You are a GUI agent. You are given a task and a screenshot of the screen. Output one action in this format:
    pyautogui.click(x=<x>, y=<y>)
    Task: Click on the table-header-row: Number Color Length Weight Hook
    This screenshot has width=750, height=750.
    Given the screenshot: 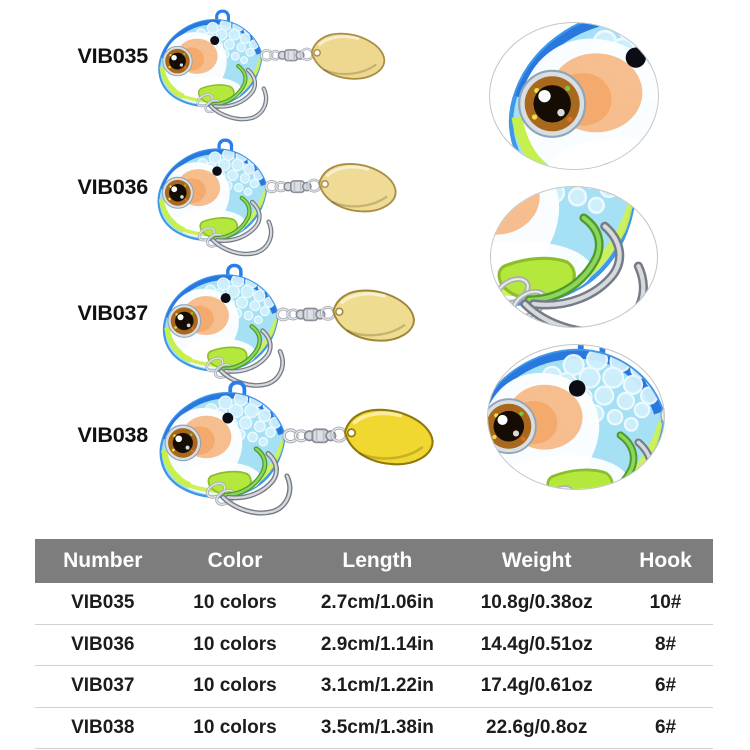 What is the action you would take?
    pyautogui.click(x=374, y=561)
    